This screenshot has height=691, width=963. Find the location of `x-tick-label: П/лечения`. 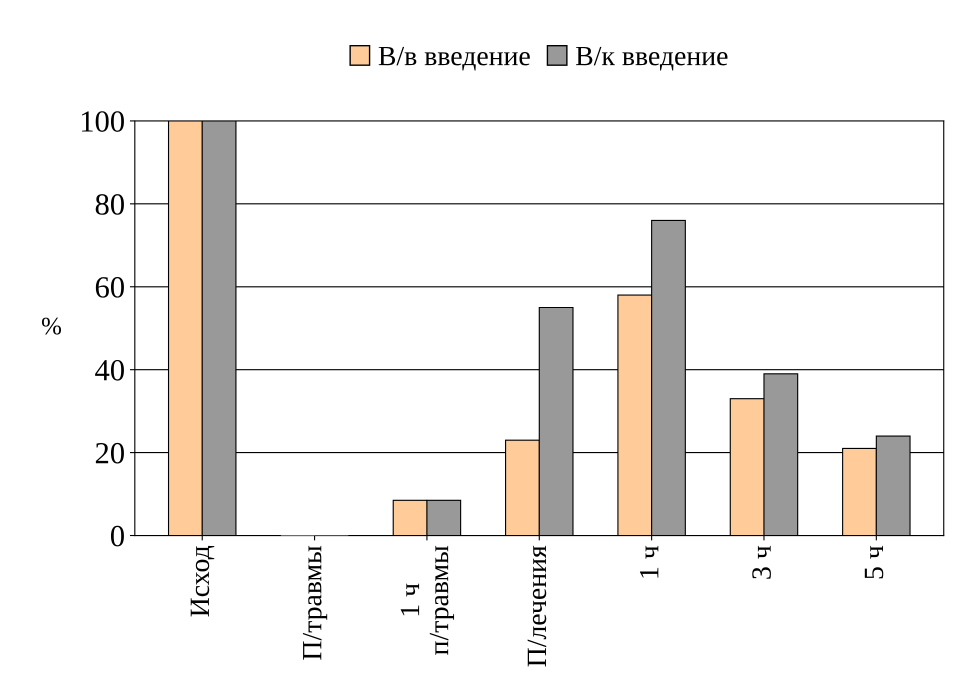

x-tick-label: П/лечения is located at coordinates (537, 606).